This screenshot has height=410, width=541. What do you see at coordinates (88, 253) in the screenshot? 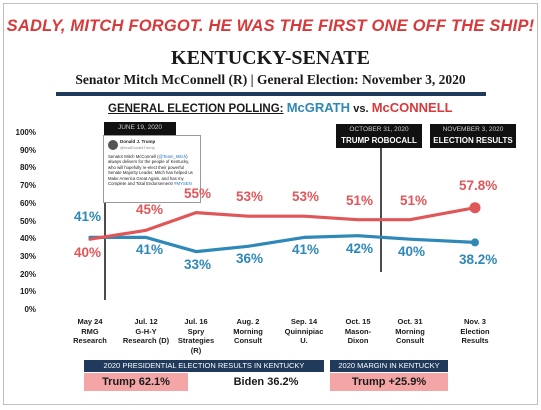
I see `data-label-mcconnell: 40%` at bounding box center [88, 253].